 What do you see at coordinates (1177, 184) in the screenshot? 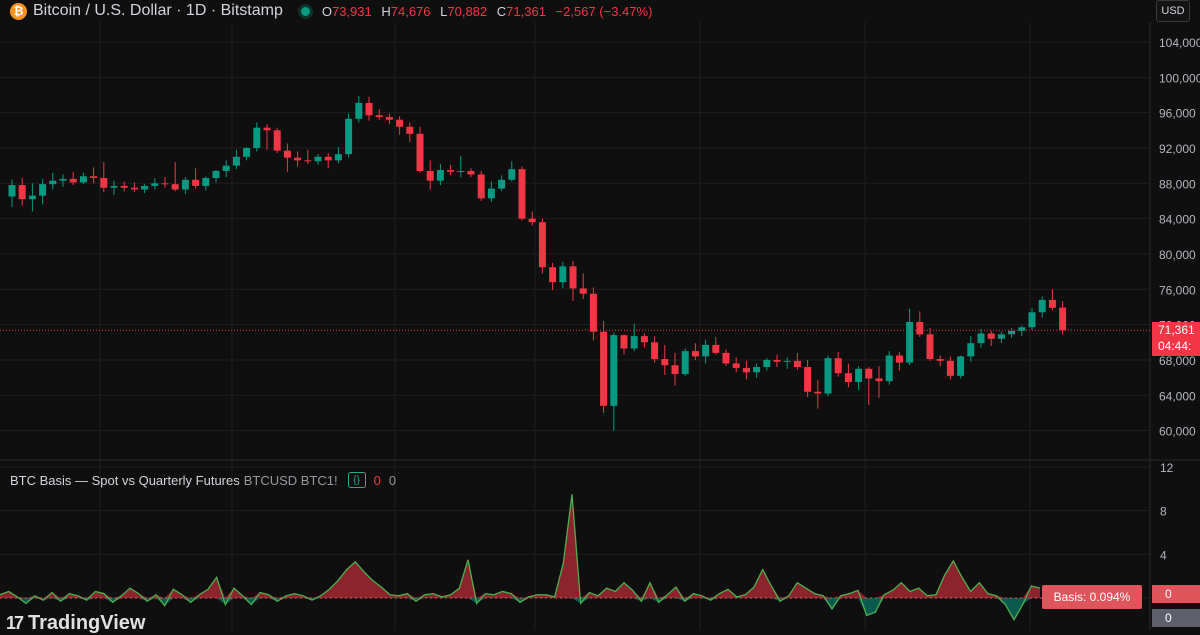
I see `price-axis-label: 88,000` at bounding box center [1177, 184].